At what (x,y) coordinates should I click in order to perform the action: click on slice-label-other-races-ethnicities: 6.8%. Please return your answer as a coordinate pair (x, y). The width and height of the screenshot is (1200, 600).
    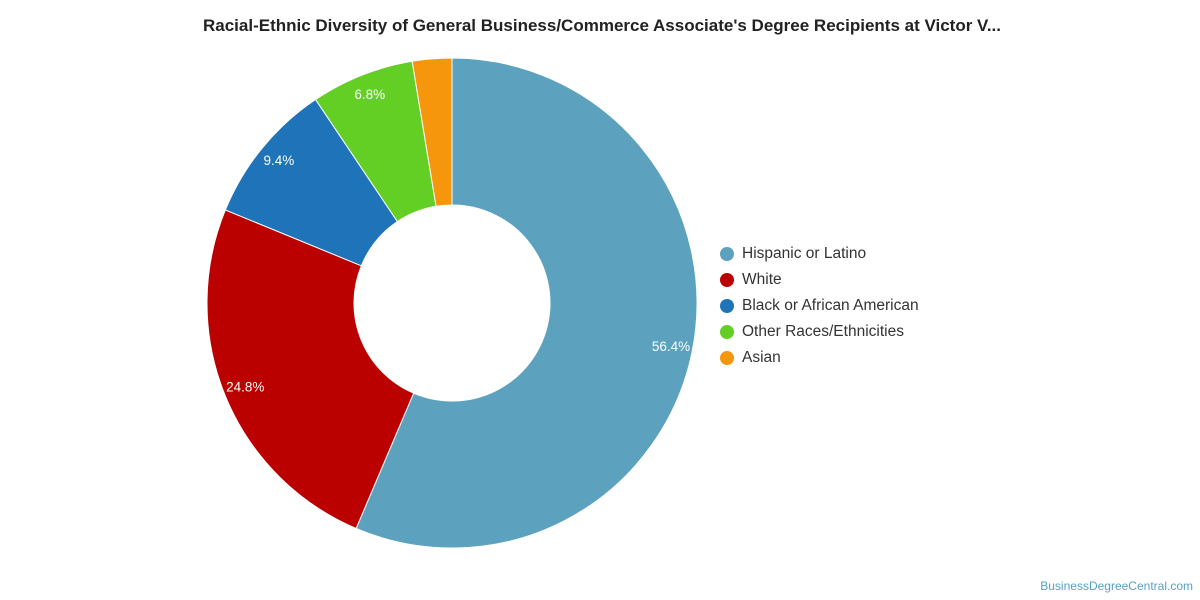
    Looking at the image, I should click on (369, 94).